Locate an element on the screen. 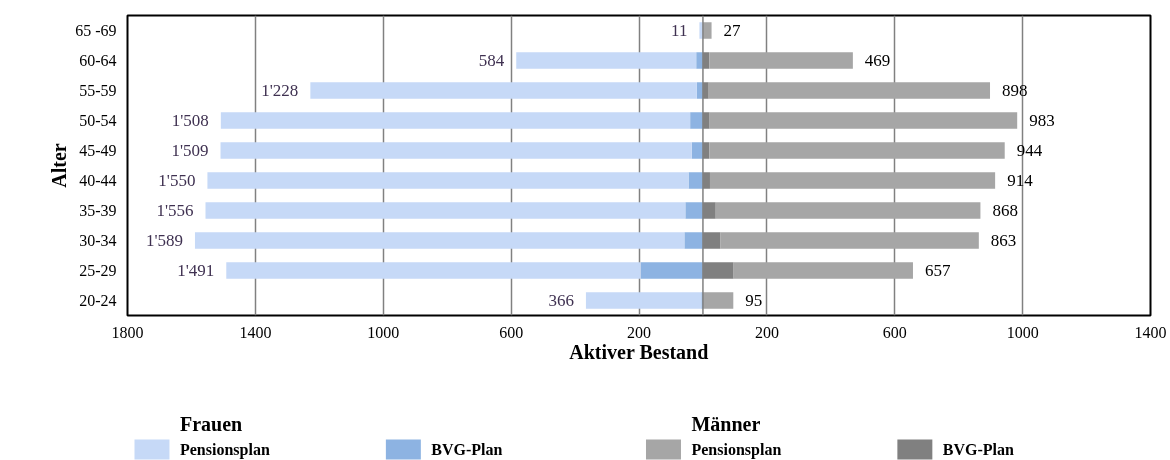  y-tick-label: 35-39 is located at coordinates (98, 210).